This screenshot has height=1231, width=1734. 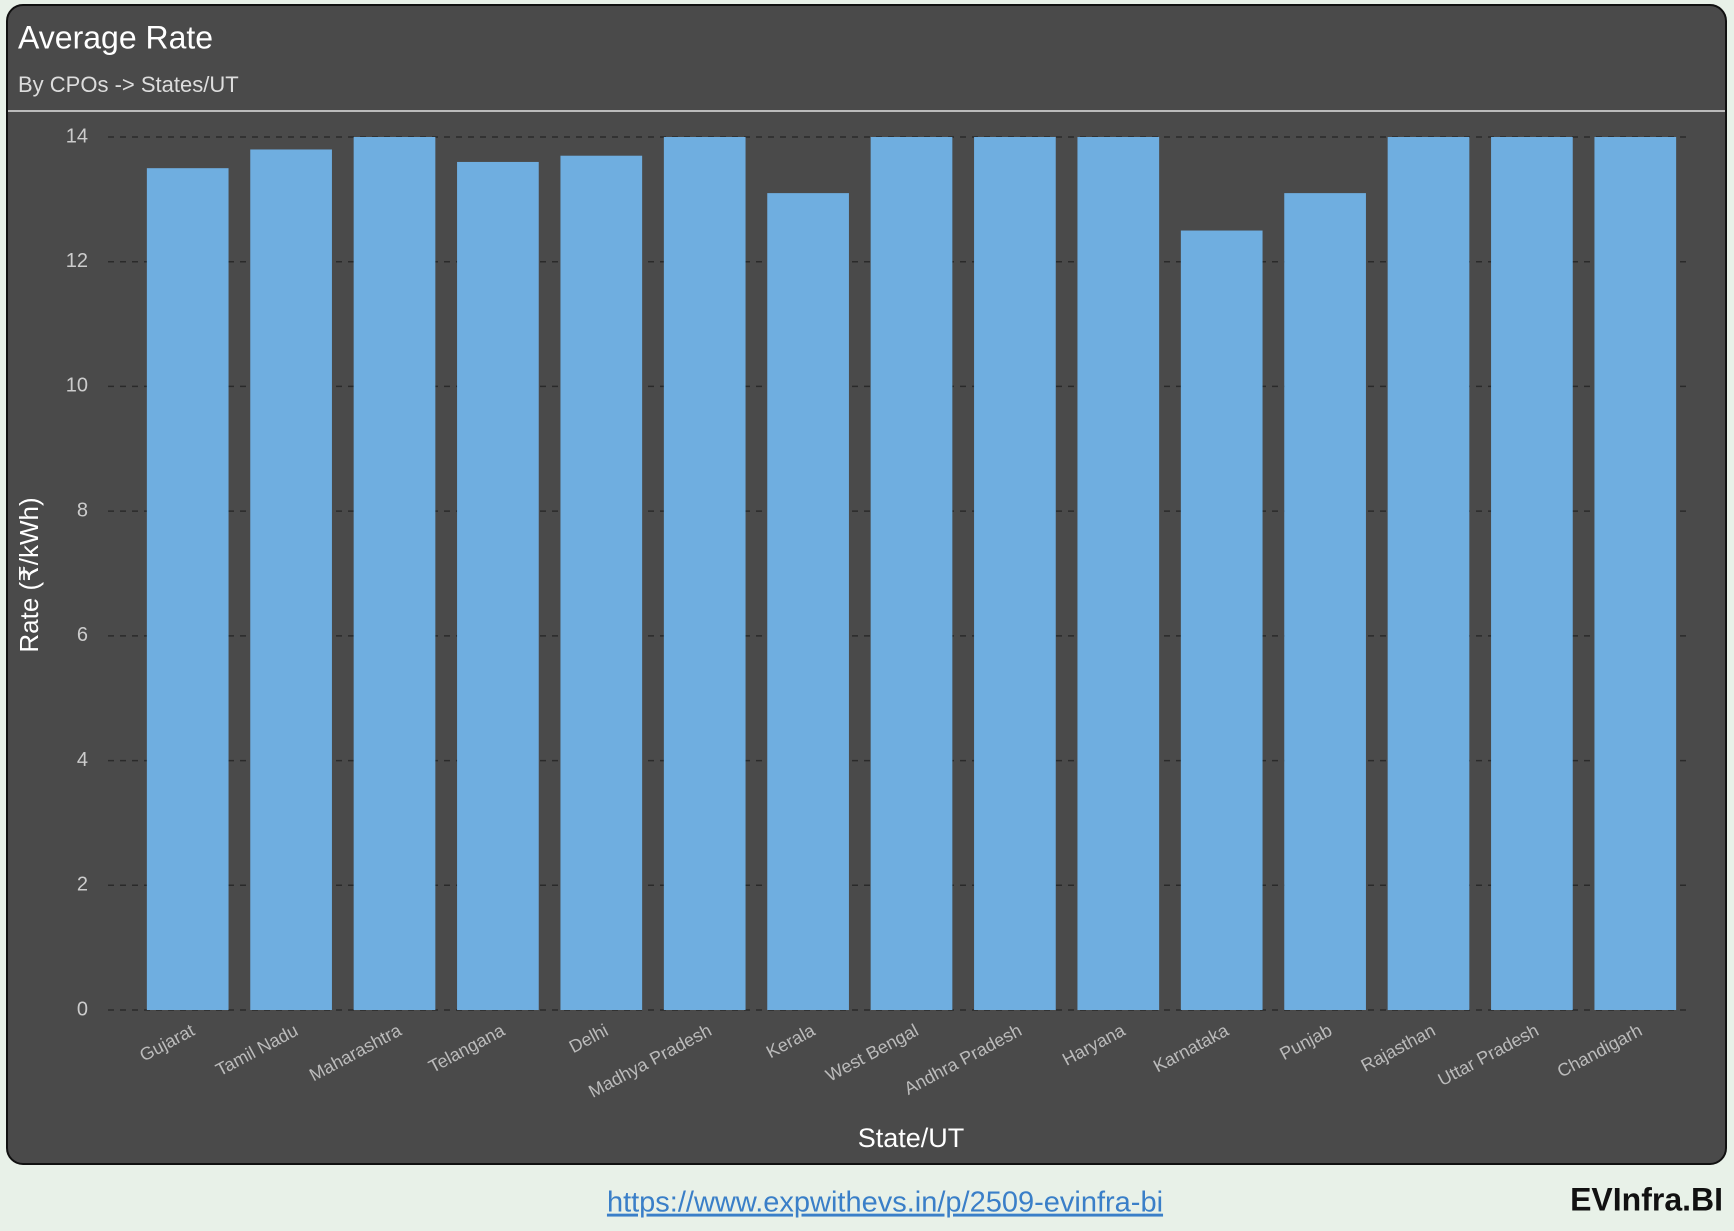 What do you see at coordinates (77, 136) in the screenshot?
I see `y-tick-label: 14` at bounding box center [77, 136].